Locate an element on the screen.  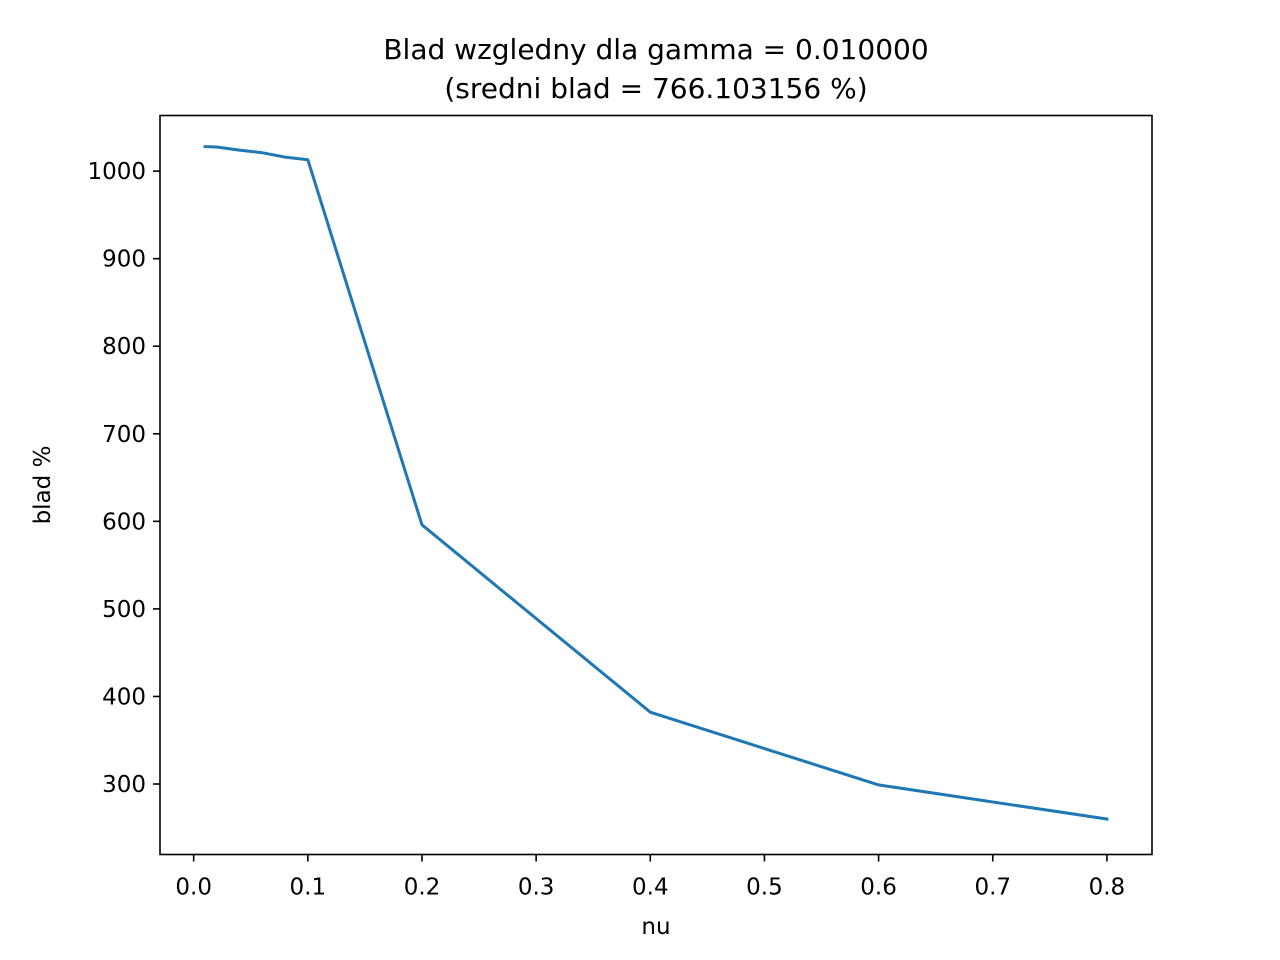
y-tick-label: 500 is located at coordinates (124, 610).